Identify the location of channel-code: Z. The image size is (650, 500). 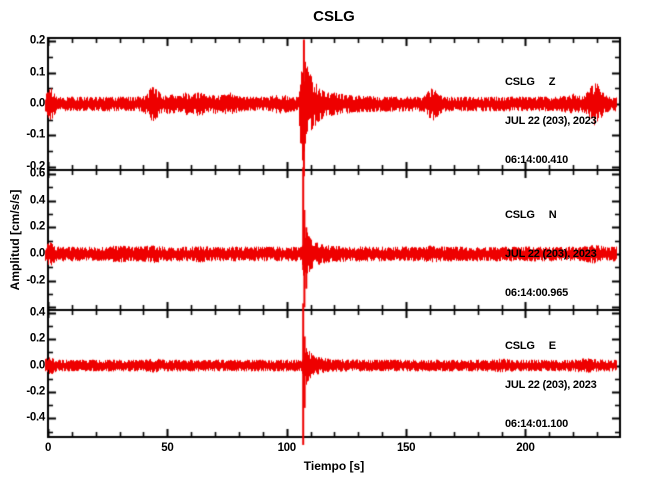
(552, 82).